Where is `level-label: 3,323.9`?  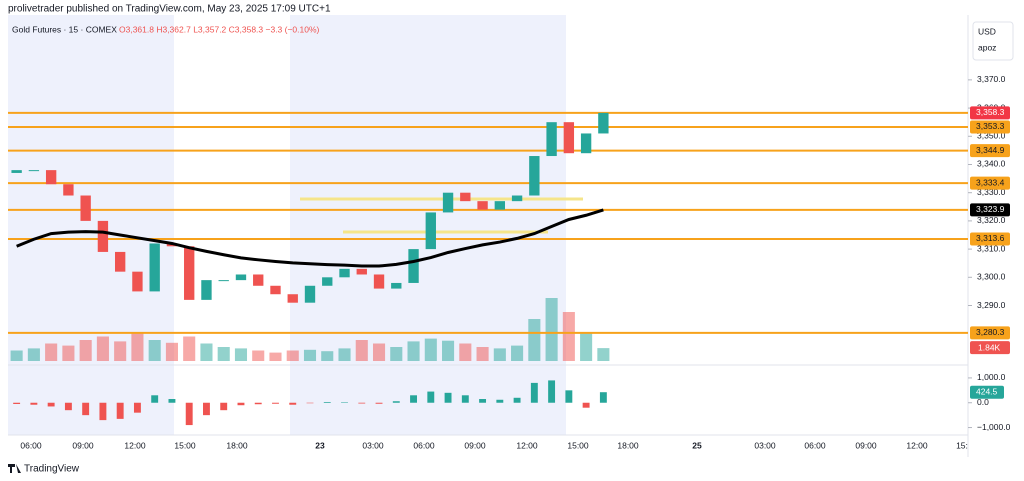 level-label: 3,323.9 is located at coordinates (990, 209).